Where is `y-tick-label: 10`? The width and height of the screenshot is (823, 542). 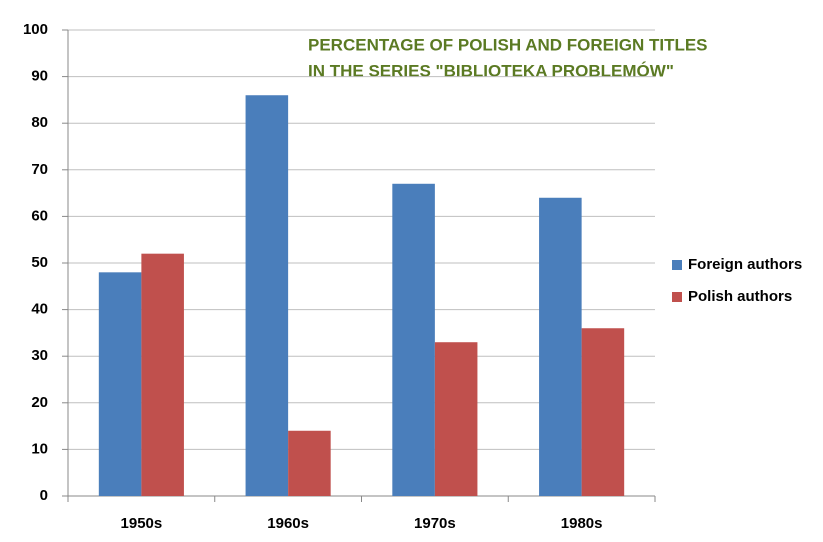
y-tick-label: 10 is located at coordinates (39, 448).